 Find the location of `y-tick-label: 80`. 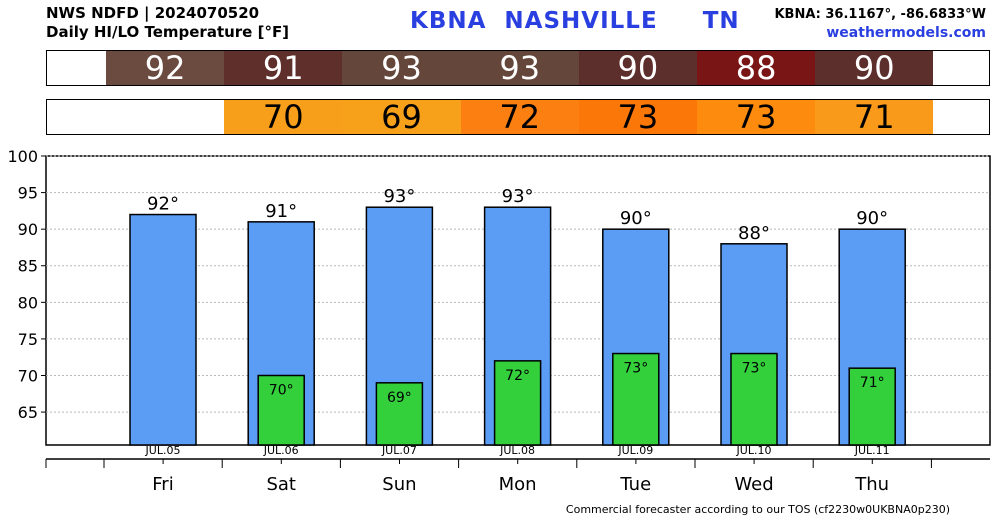

y-tick-label: 80 is located at coordinates (28, 302).